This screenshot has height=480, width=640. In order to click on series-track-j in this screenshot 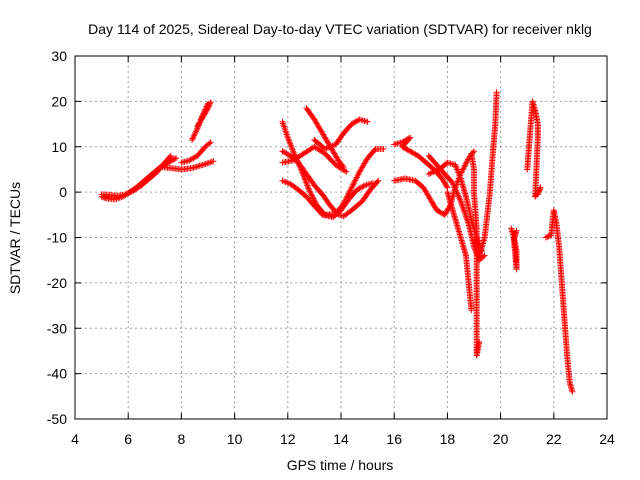, I will do `click(314, 159)`.